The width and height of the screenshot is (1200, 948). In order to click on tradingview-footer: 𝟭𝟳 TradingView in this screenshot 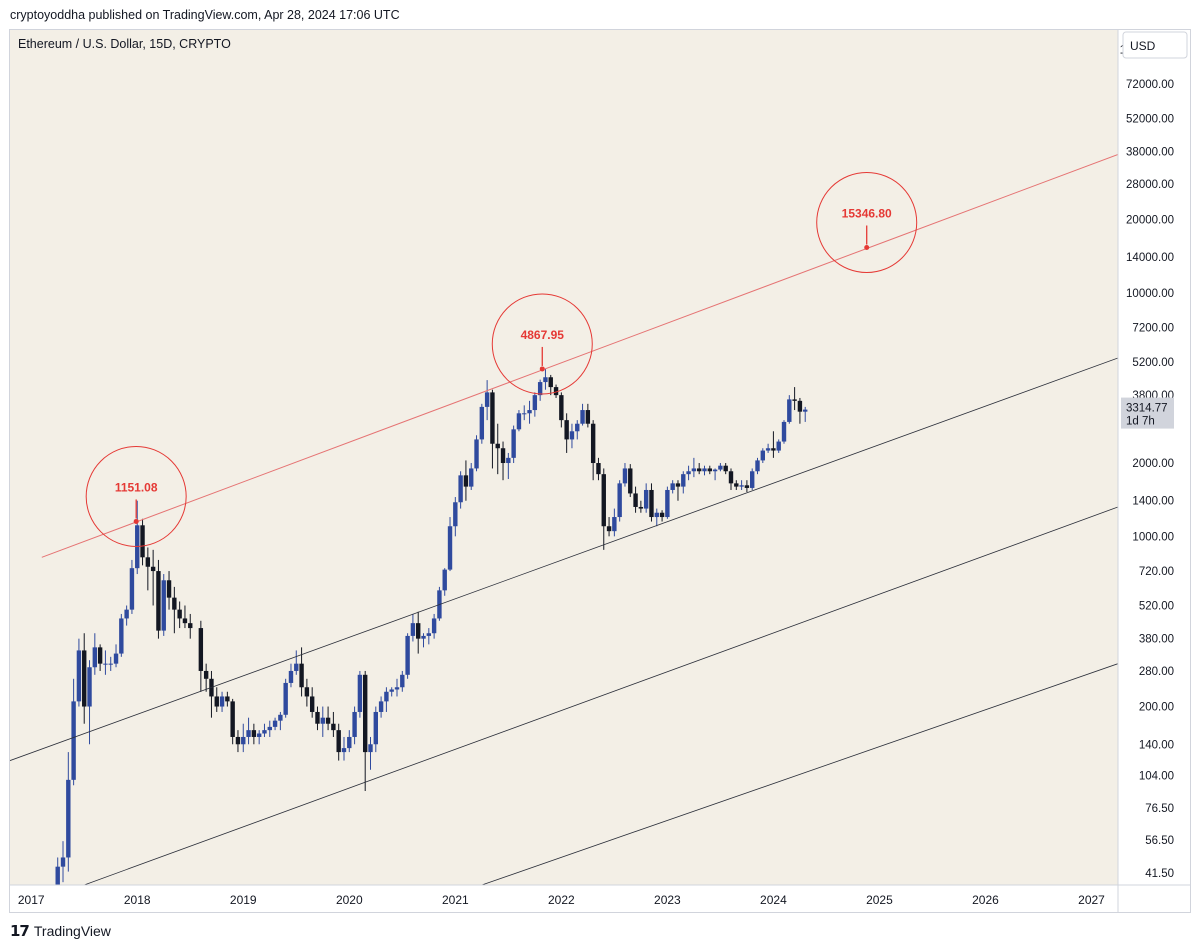, I will do `click(60, 931)`.